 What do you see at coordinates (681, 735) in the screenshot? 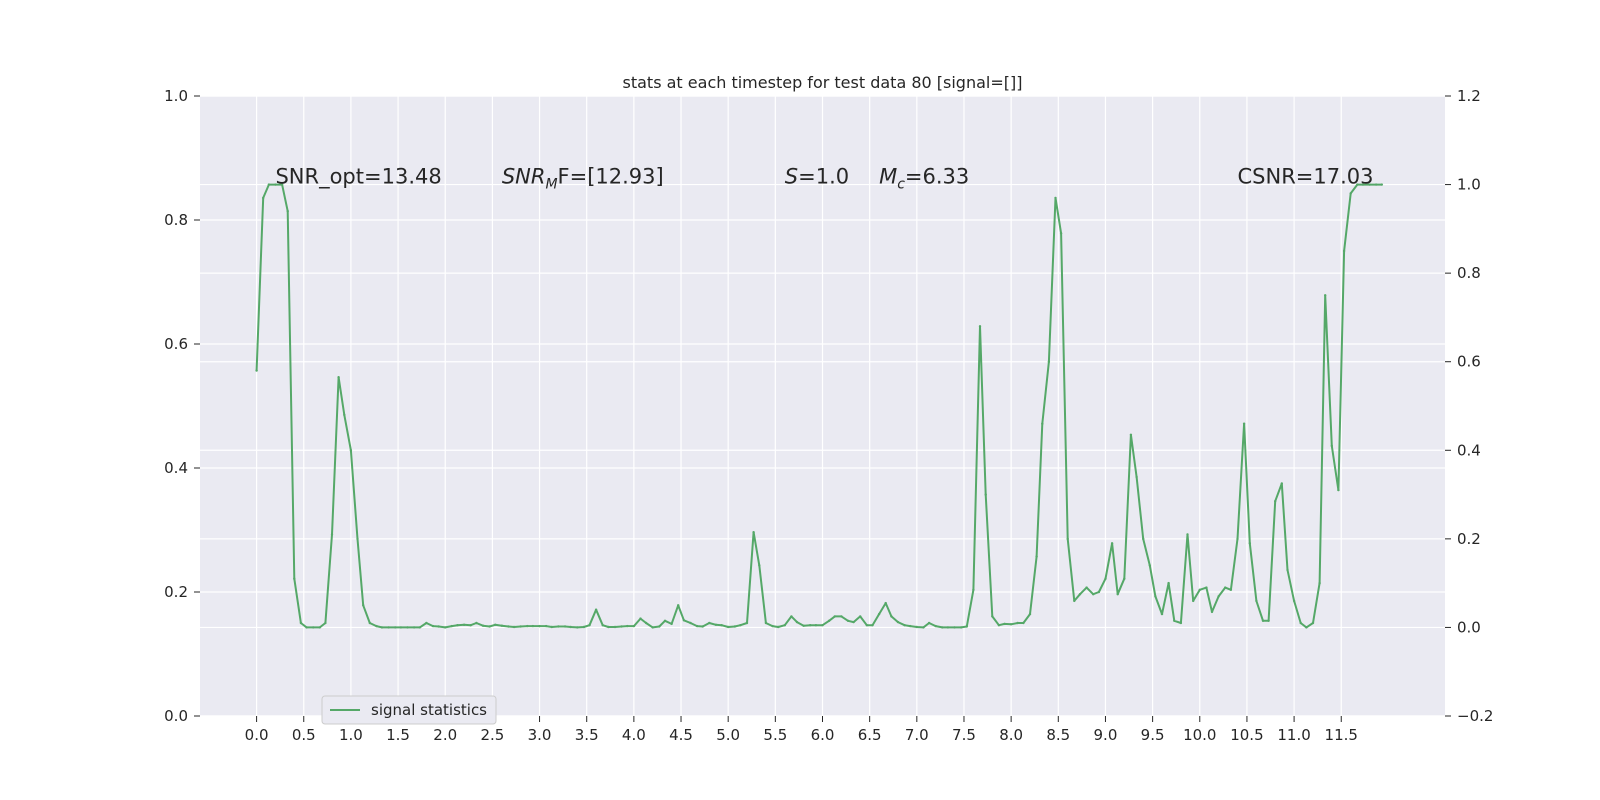
I see `x-tick-label: 4.5` at bounding box center [681, 735].